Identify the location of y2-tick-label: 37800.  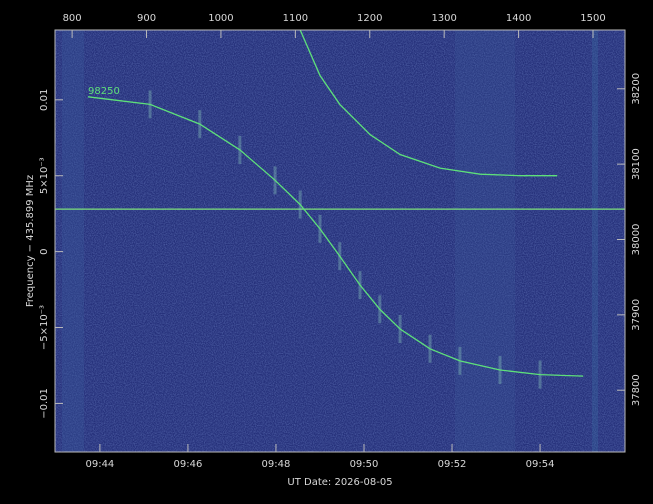
(636, 390).